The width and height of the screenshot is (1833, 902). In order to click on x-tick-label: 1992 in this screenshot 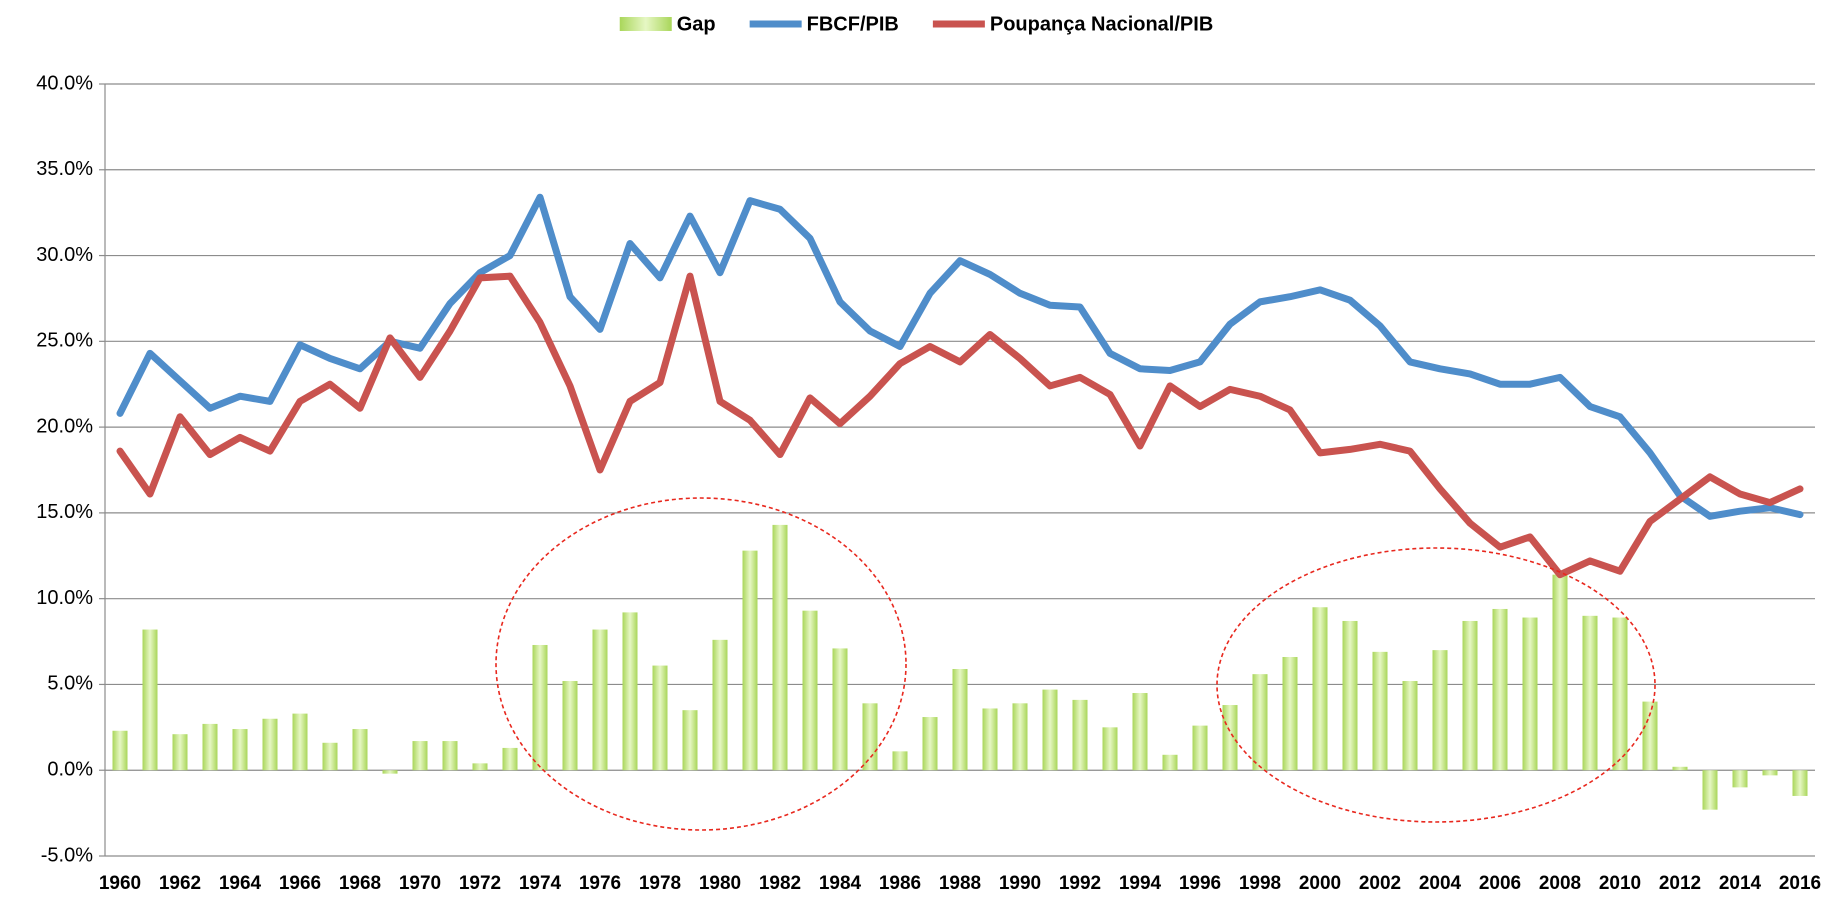, I will do `click(1080, 883)`.